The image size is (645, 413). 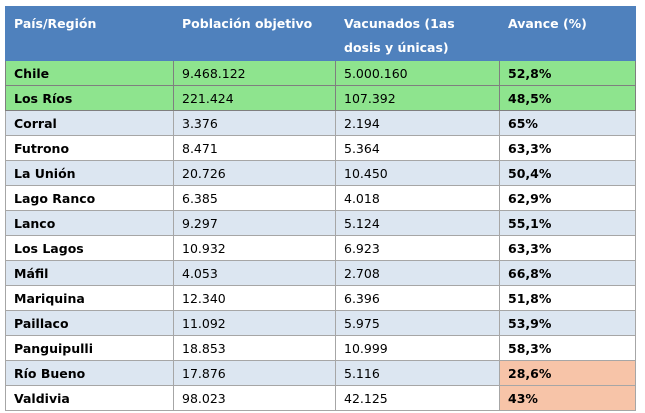 What do you see at coordinates (254, 398) in the screenshot?
I see `population-cell: 98.023` at bounding box center [254, 398].